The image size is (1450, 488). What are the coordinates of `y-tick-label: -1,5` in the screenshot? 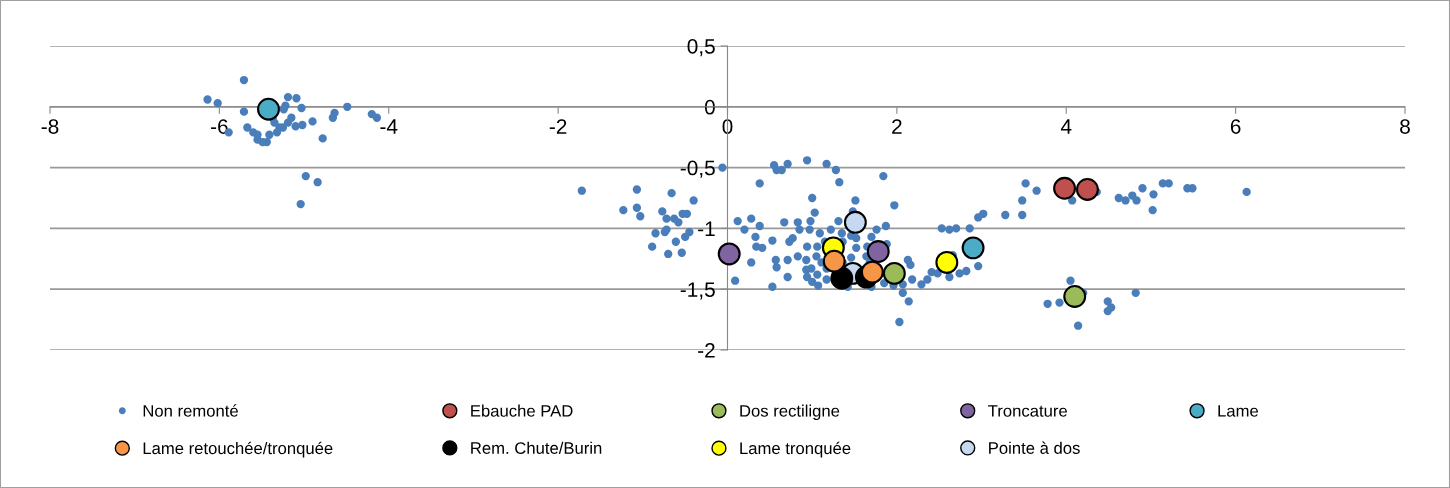 It's located at (697, 291).